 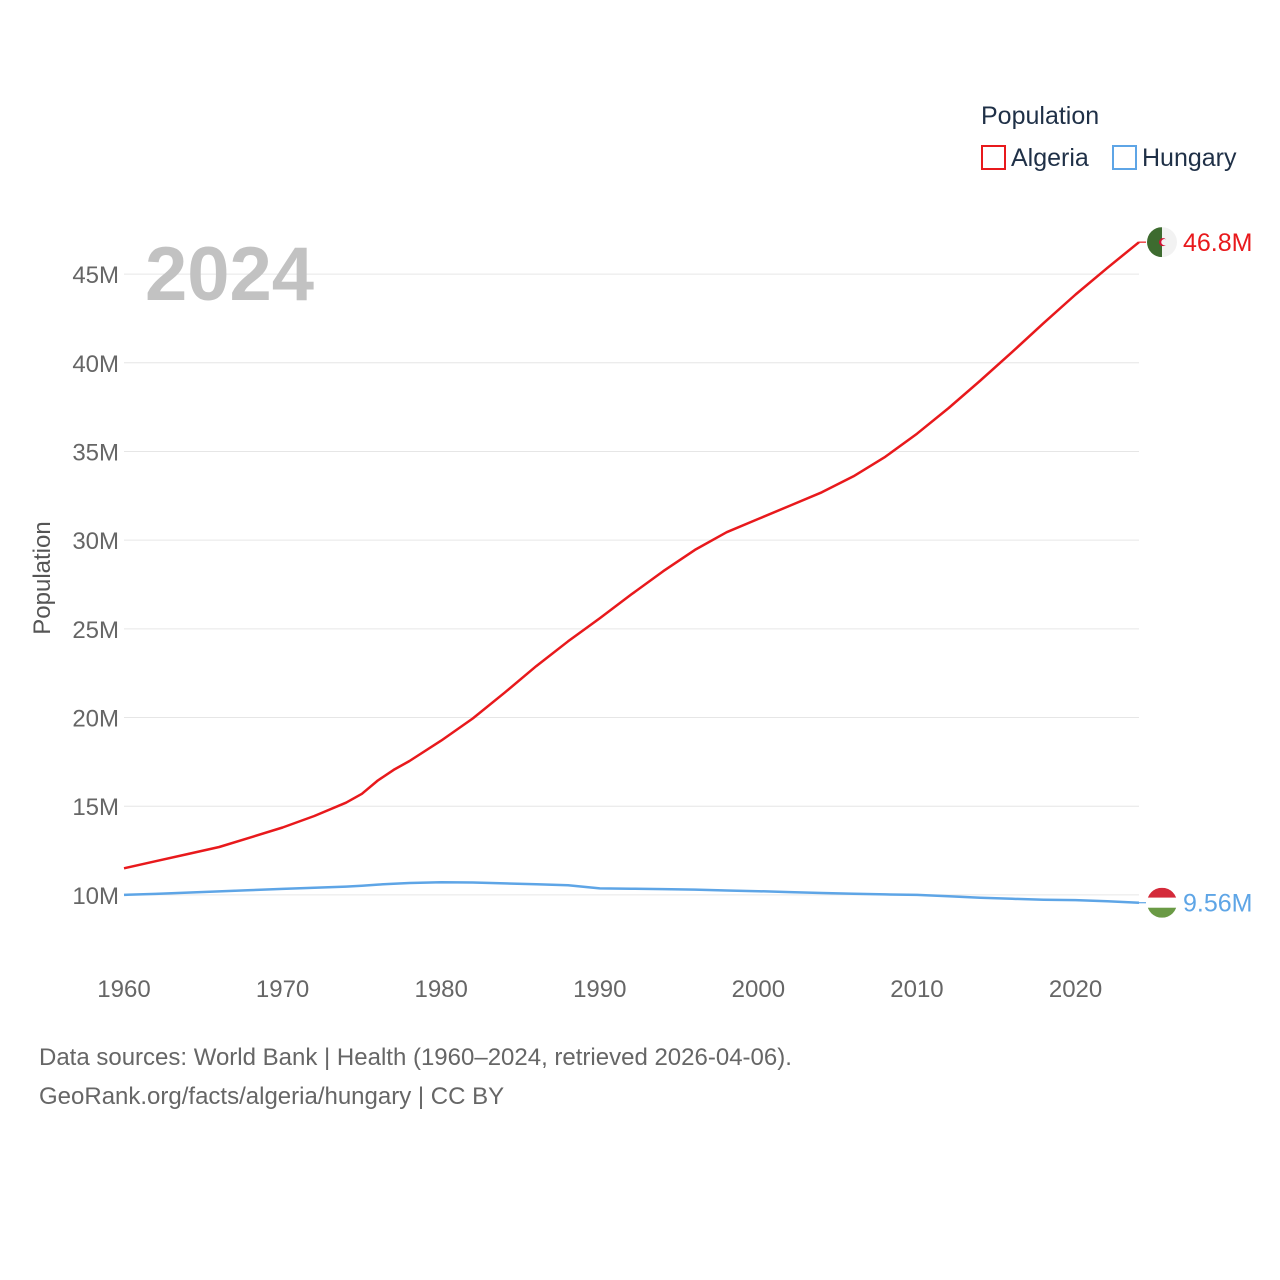 I want to click on x-tick-label: 1980, so click(x=440, y=989).